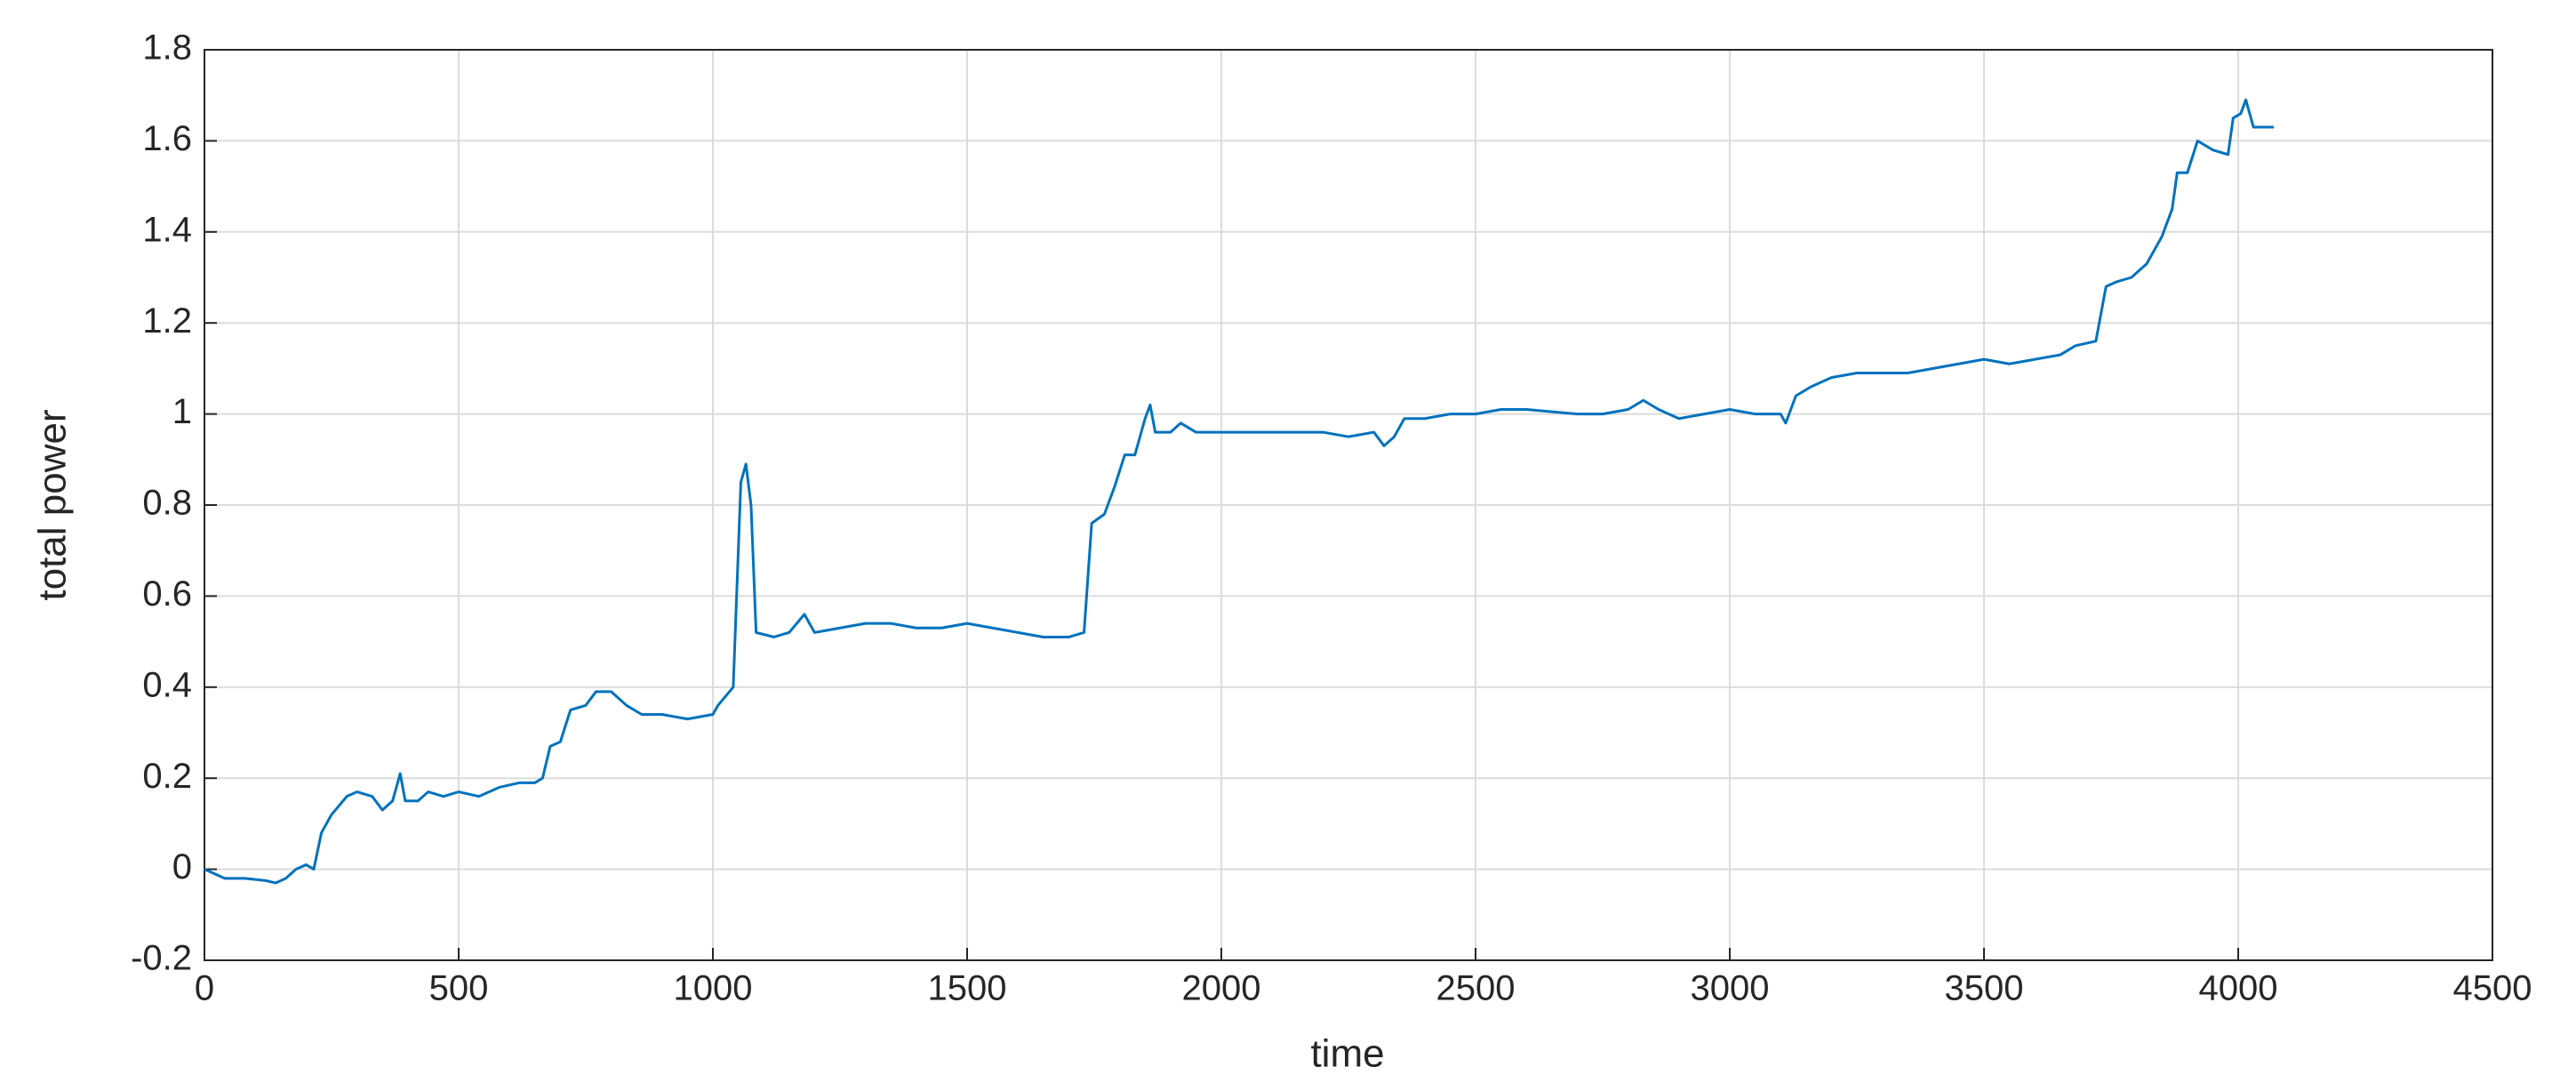  Describe the element at coordinates (1347, 1054) in the screenshot. I see `x-axis-label: time` at that location.